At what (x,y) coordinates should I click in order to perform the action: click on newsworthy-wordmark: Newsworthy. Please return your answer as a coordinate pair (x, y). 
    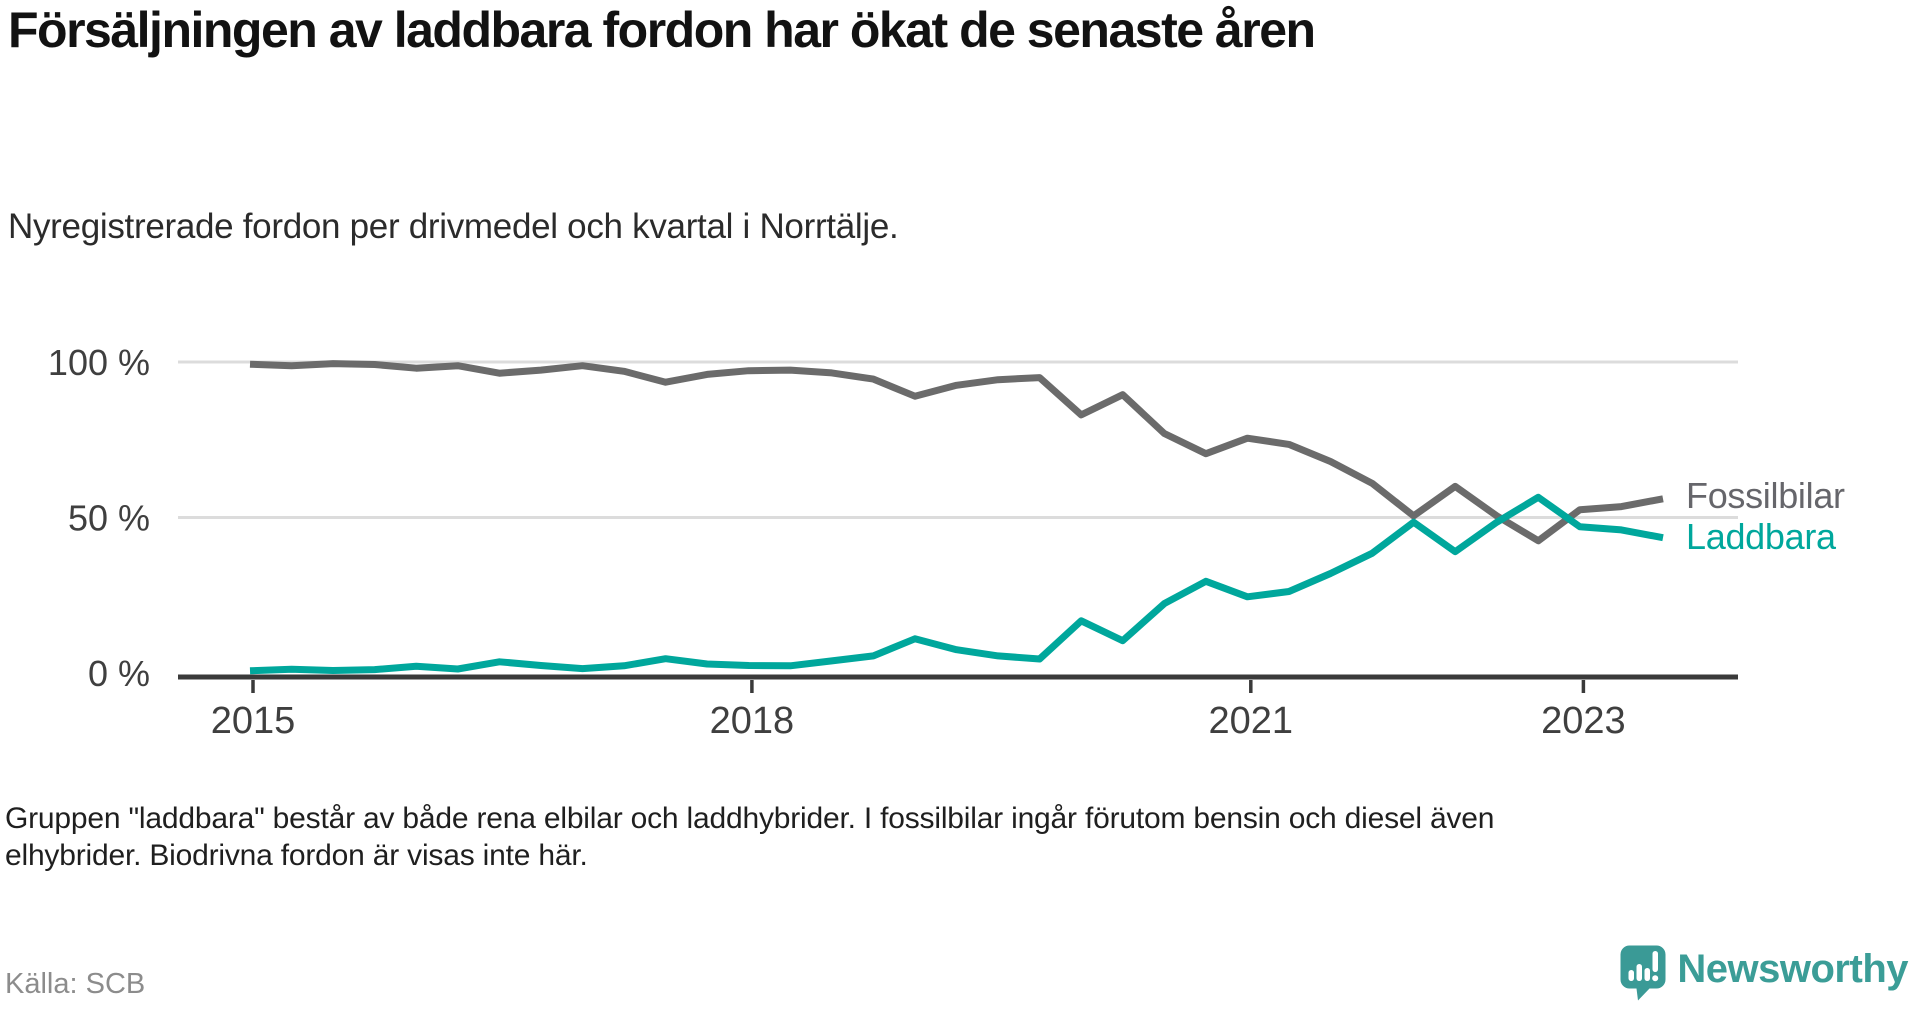
    Looking at the image, I should click on (1792, 969).